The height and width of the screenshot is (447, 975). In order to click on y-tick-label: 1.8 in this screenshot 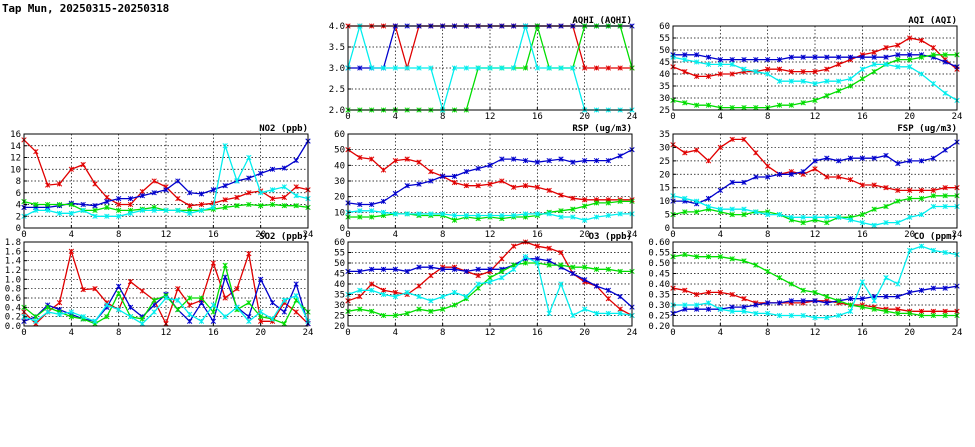, I will do `click(13, 243)`.